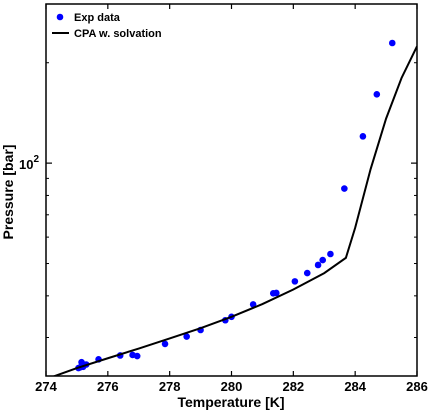 The image size is (431, 417). What do you see at coordinates (417, 386) in the screenshot?
I see `x-tick-label: 286` at bounding box center [417, 386].